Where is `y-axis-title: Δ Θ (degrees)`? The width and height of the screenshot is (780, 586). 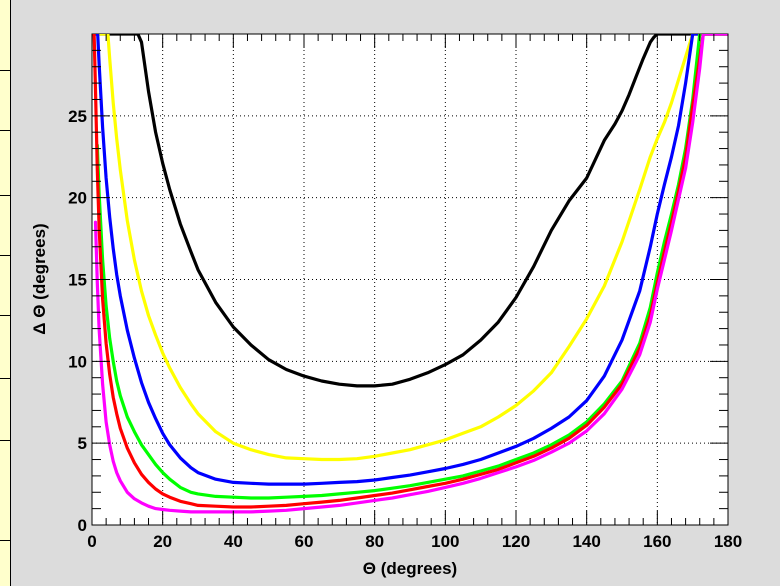
y-axis-title: Δ Θ (degrees) is located at coordinates (39, 278).